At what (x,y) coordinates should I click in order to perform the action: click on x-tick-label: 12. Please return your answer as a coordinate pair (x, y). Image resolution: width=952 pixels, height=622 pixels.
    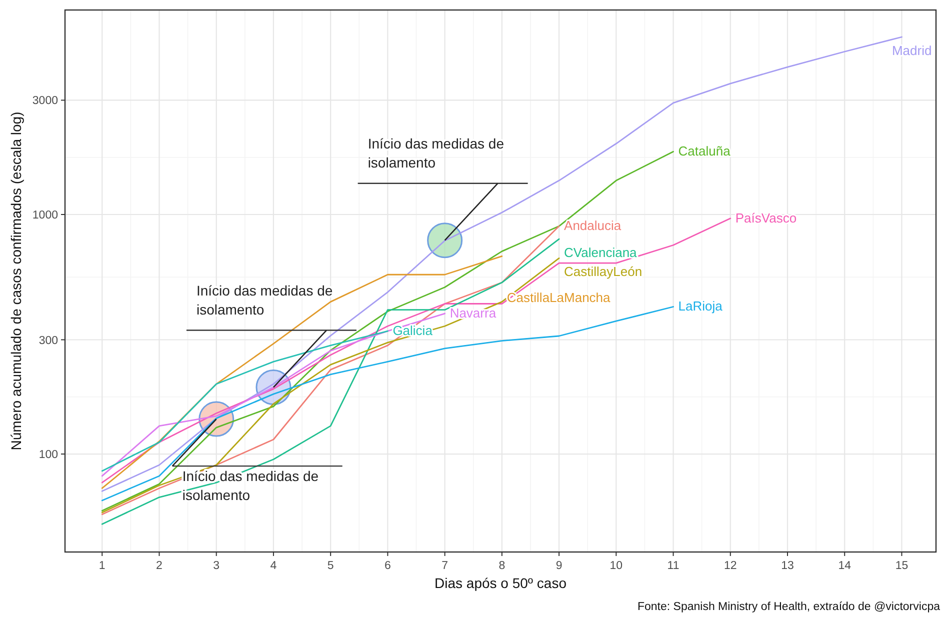
    Looking at the image, I should click on (730, 566).